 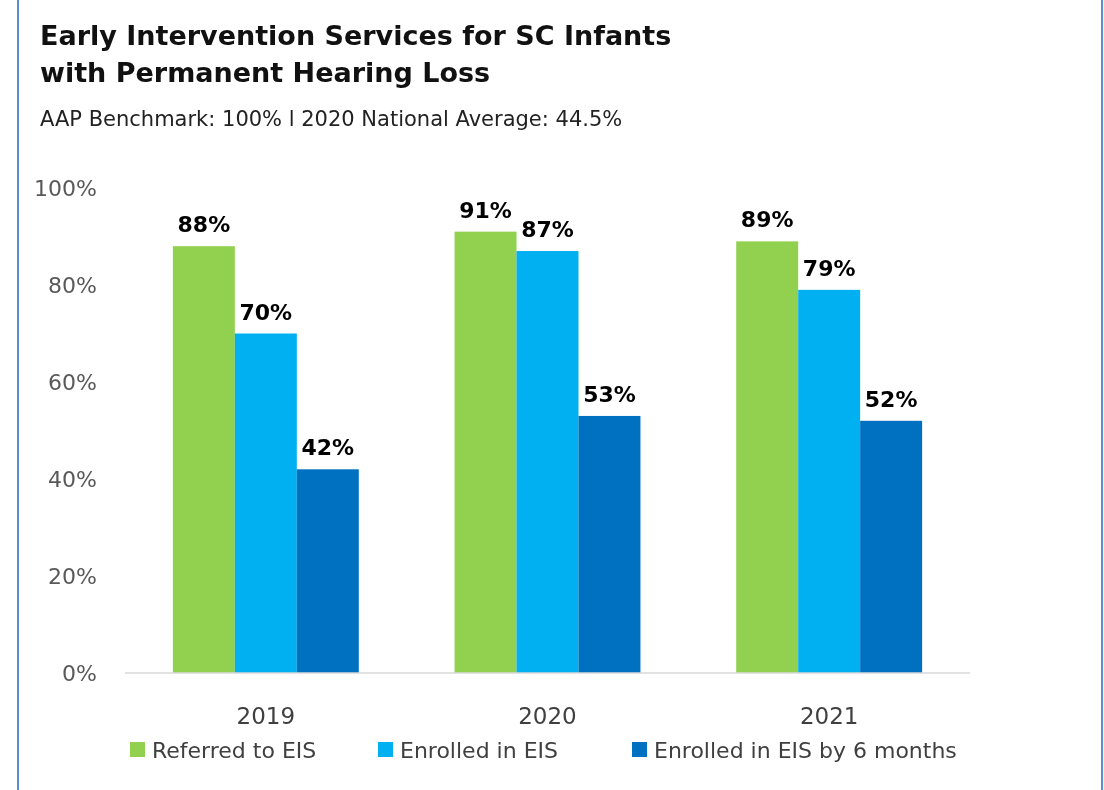 What do you see at coordinates (356, 54) in the screenshot?
I see `chart-title: Early Intervention Services for SC Infants with Permanent Hearing Loss` at bounding box center [356, 54].